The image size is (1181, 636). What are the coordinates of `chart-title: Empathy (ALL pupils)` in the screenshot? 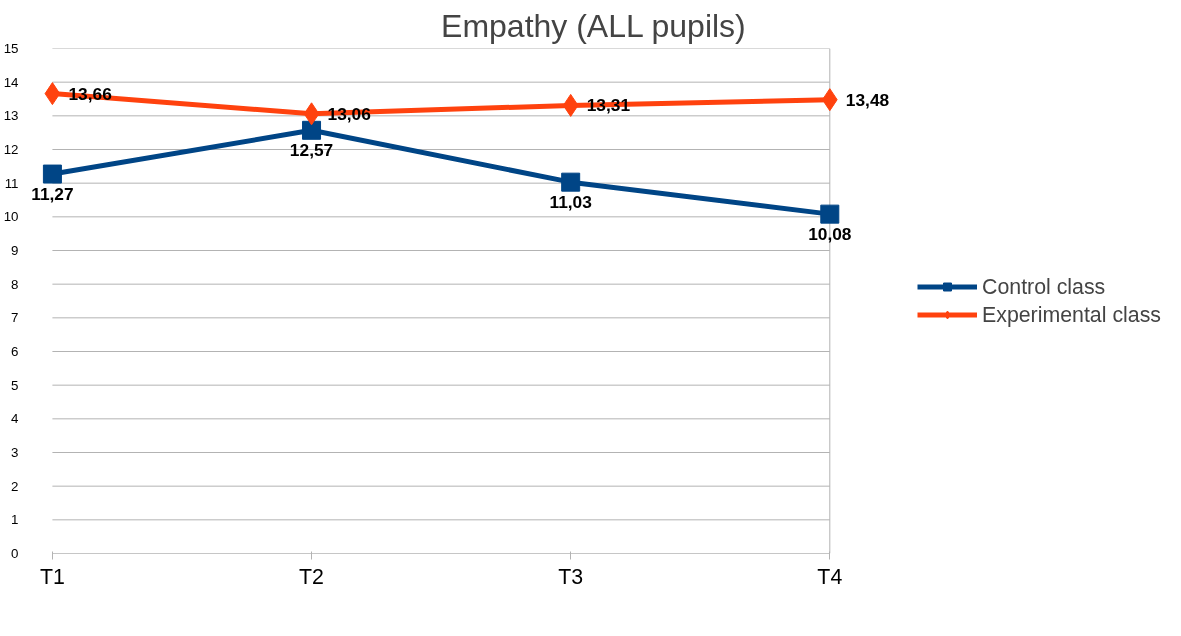 It's located at (593, 25).